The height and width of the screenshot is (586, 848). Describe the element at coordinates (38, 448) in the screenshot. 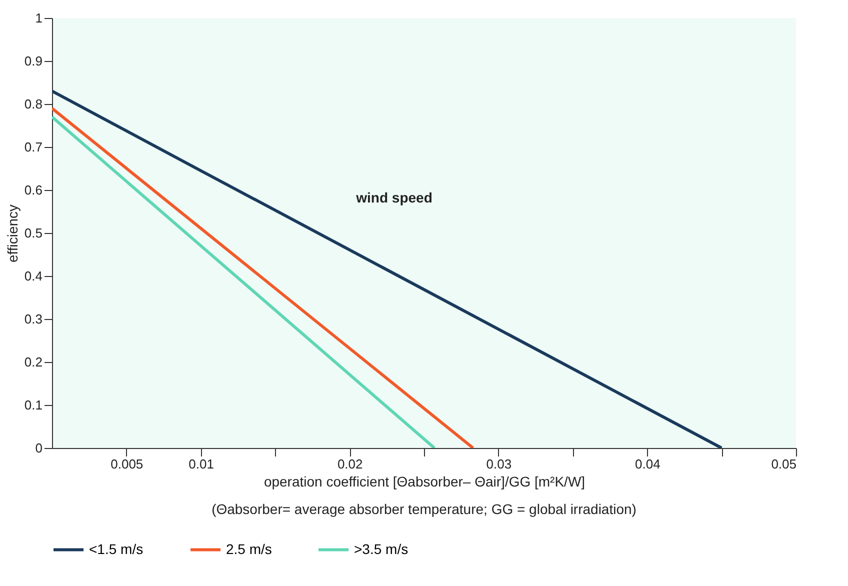

I see `y-tick-label: 0` at that location.